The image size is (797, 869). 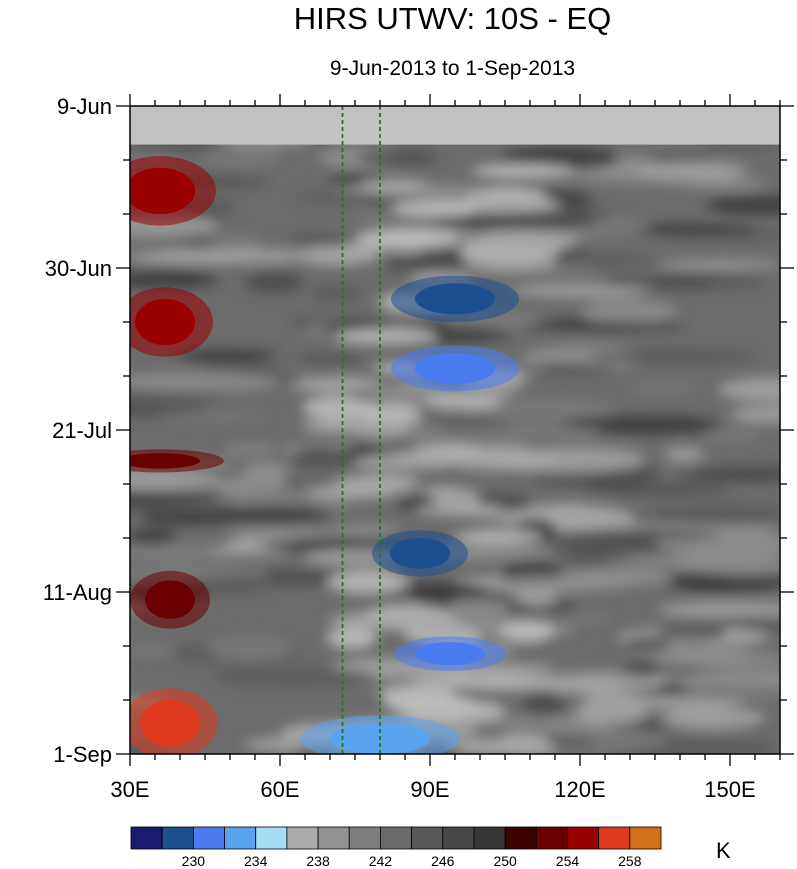 What do you see at coordinates (279, 789) in the screenshot?
I see `x-tick-label: 60E` at bounding box center [279, 789].